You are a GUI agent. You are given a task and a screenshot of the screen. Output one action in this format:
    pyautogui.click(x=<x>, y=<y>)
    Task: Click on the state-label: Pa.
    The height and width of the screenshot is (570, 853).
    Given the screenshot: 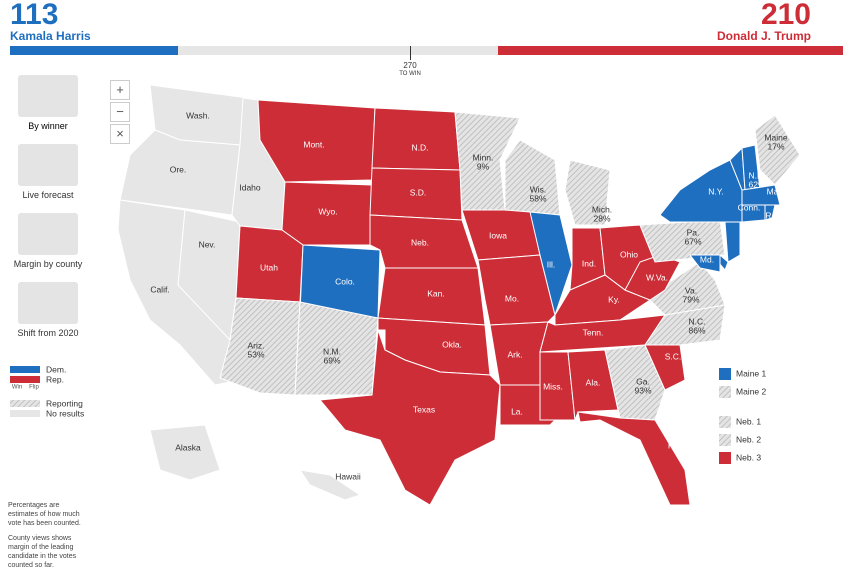 What is the action you would take?
    pyautogui.click(x=693, y=232)
    